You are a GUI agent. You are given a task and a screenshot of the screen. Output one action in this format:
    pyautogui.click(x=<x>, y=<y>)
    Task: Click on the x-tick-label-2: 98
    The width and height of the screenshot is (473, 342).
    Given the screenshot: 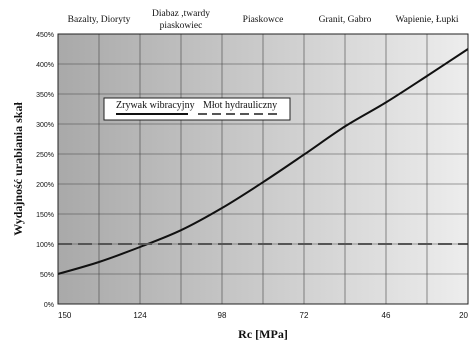 What is the action you would take?
    pyautogui.click(x=222, y=315)
    